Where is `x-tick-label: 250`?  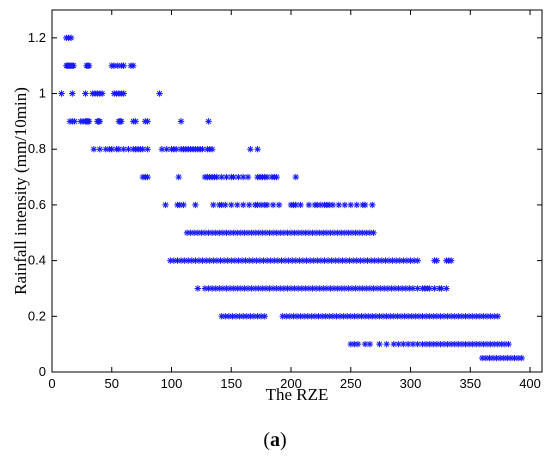 x-tick-label: 250 is located at coordinates (351, 383).